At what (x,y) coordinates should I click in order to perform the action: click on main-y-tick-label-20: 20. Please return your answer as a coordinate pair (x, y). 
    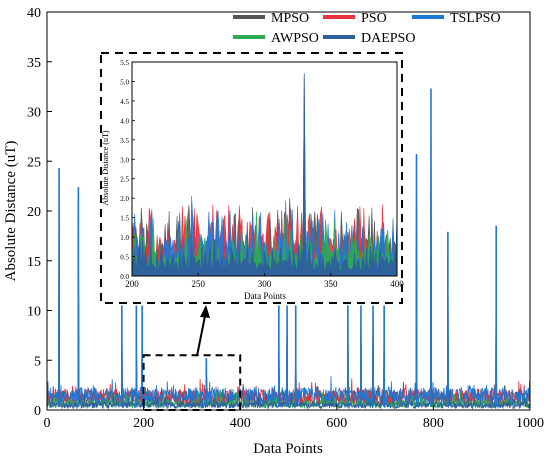
    Looking at the image, I should click on (34, 212).